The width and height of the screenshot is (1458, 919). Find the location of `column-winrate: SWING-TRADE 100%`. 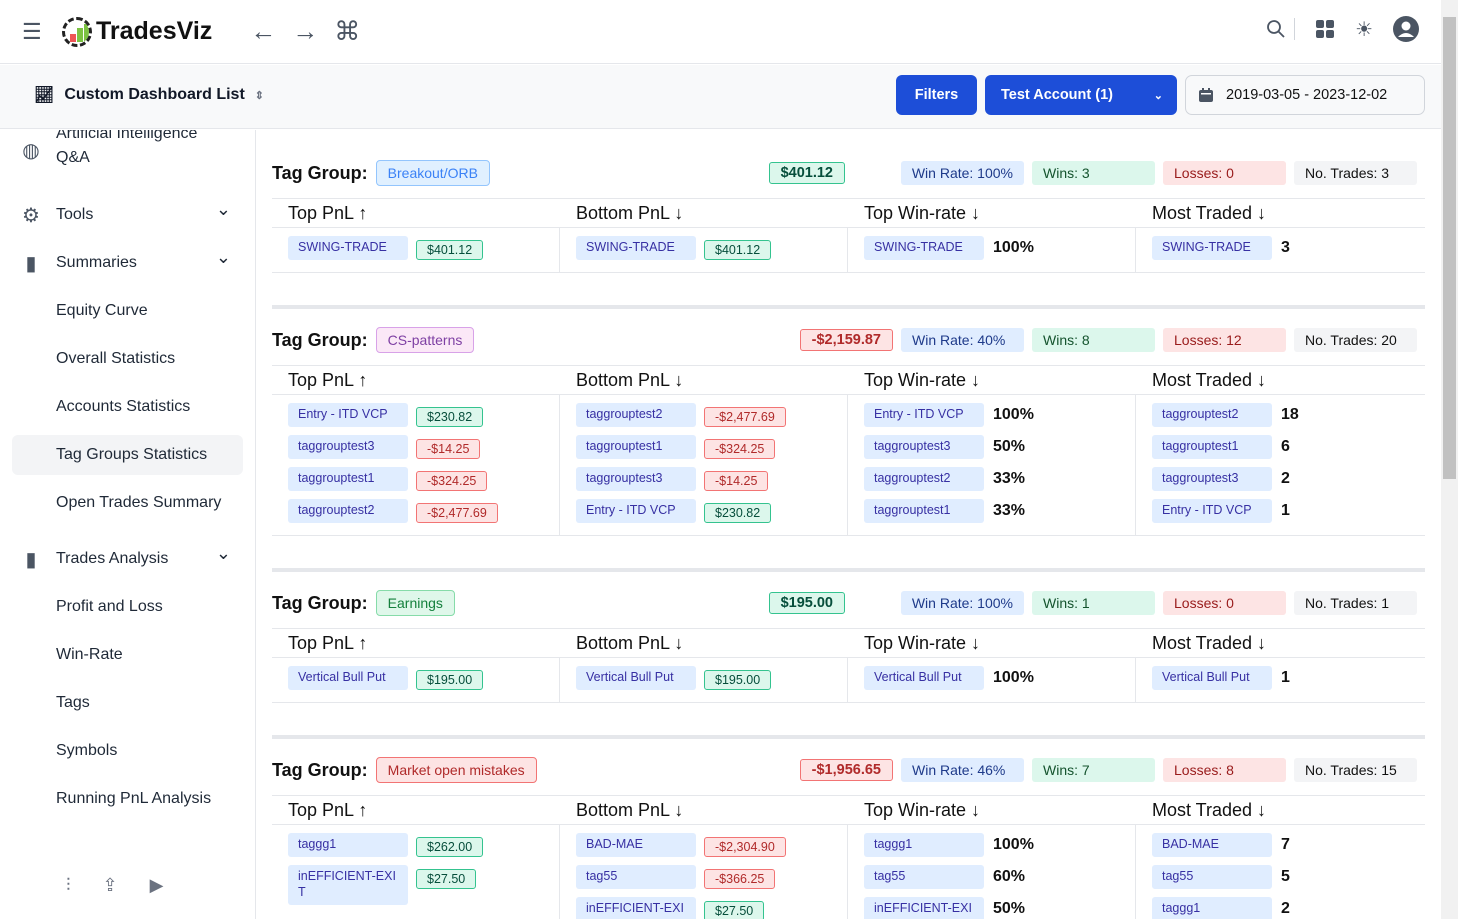

column-winrate: SWING-TRADE 100% is located at coordinates (992, 250).